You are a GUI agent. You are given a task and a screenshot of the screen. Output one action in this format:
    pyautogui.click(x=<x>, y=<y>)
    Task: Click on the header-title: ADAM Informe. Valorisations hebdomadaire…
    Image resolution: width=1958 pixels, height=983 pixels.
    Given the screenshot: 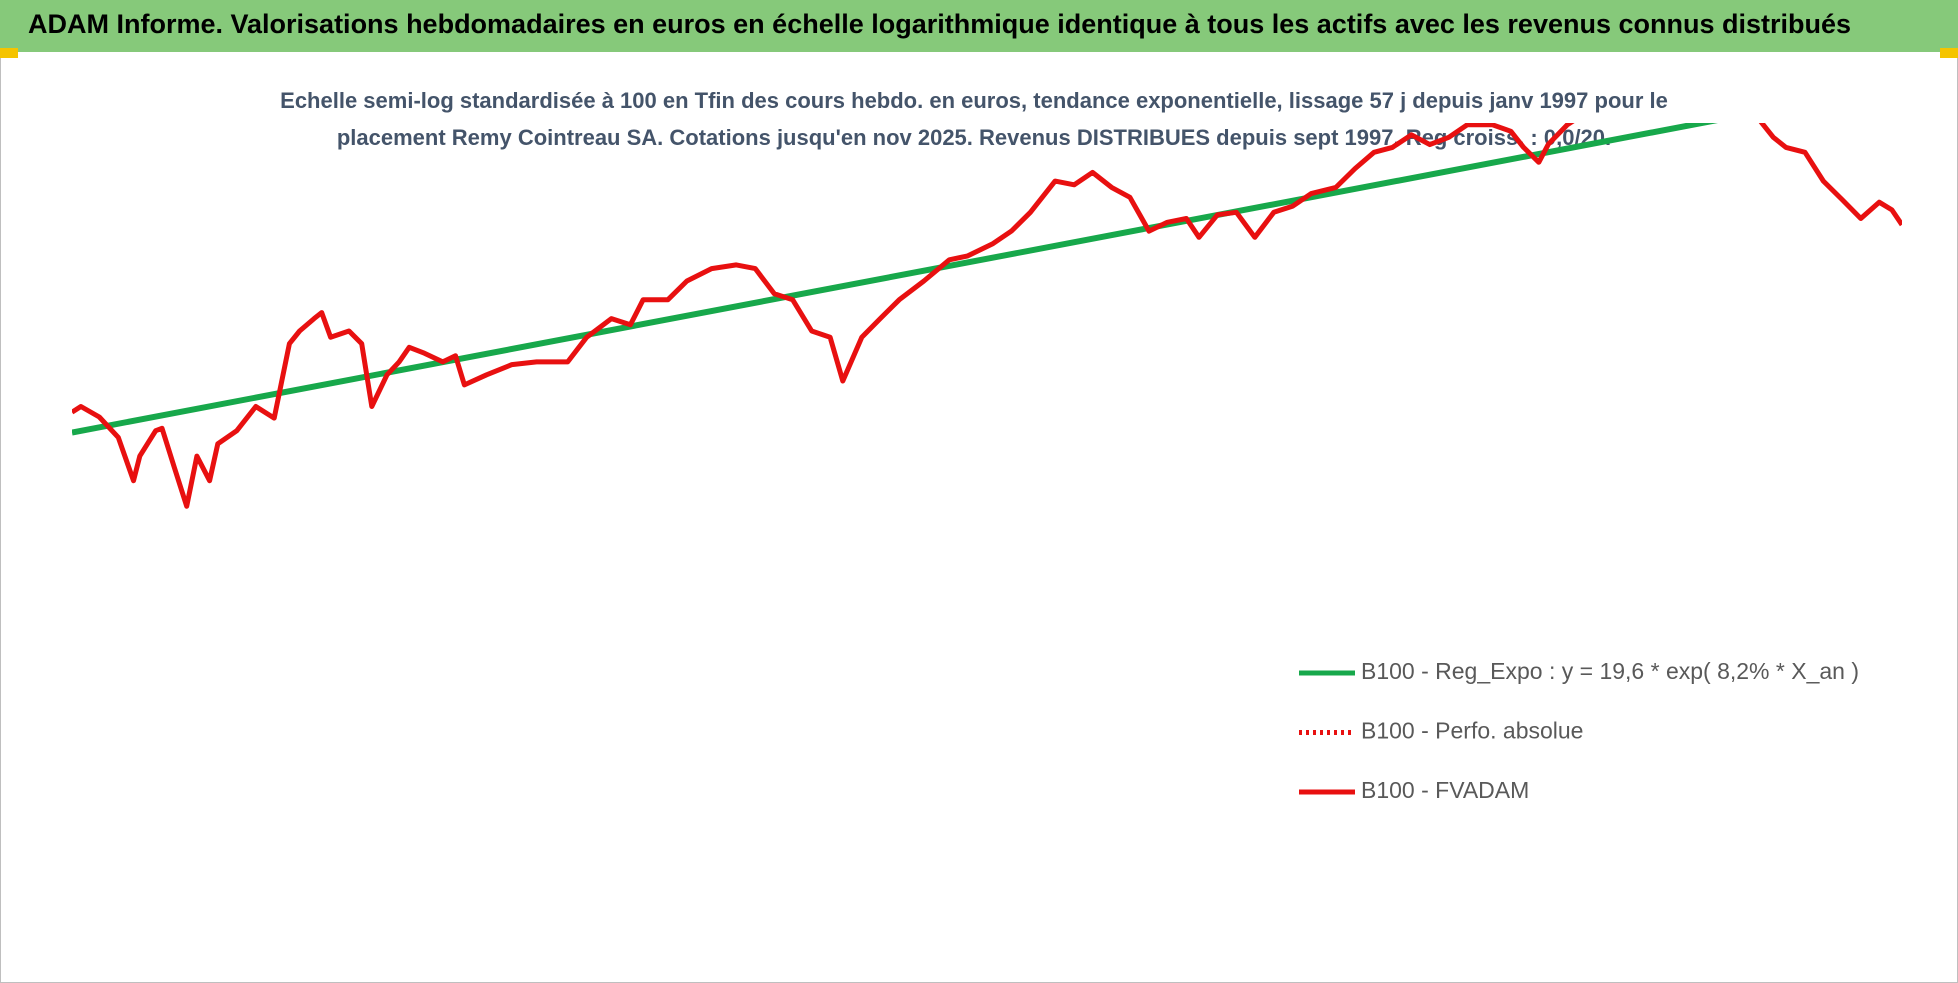 What is the action you would take?
    pyautogui.click(x=939, y=24)
    